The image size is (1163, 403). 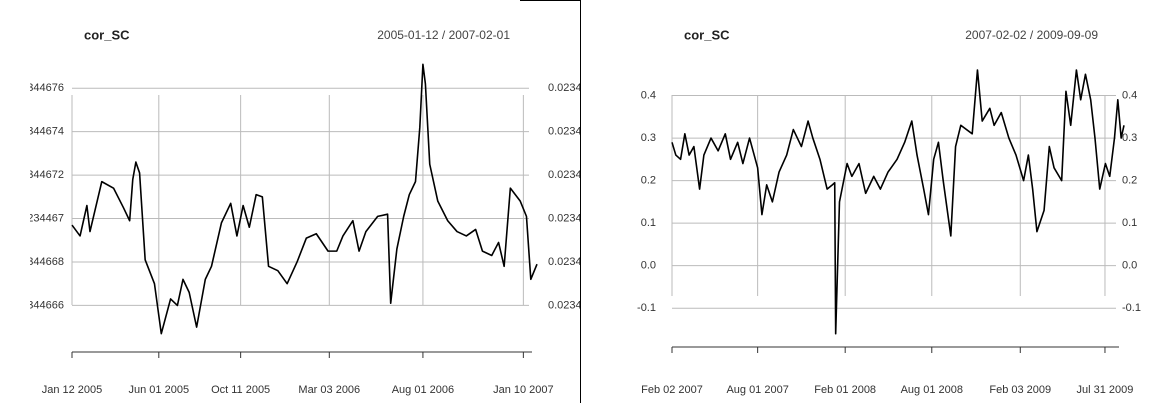 What do you see at coordinates (1131, 308) in the screenshot?
I see `y2-tick-label: -0.1` at bounding box center [1131, 308].